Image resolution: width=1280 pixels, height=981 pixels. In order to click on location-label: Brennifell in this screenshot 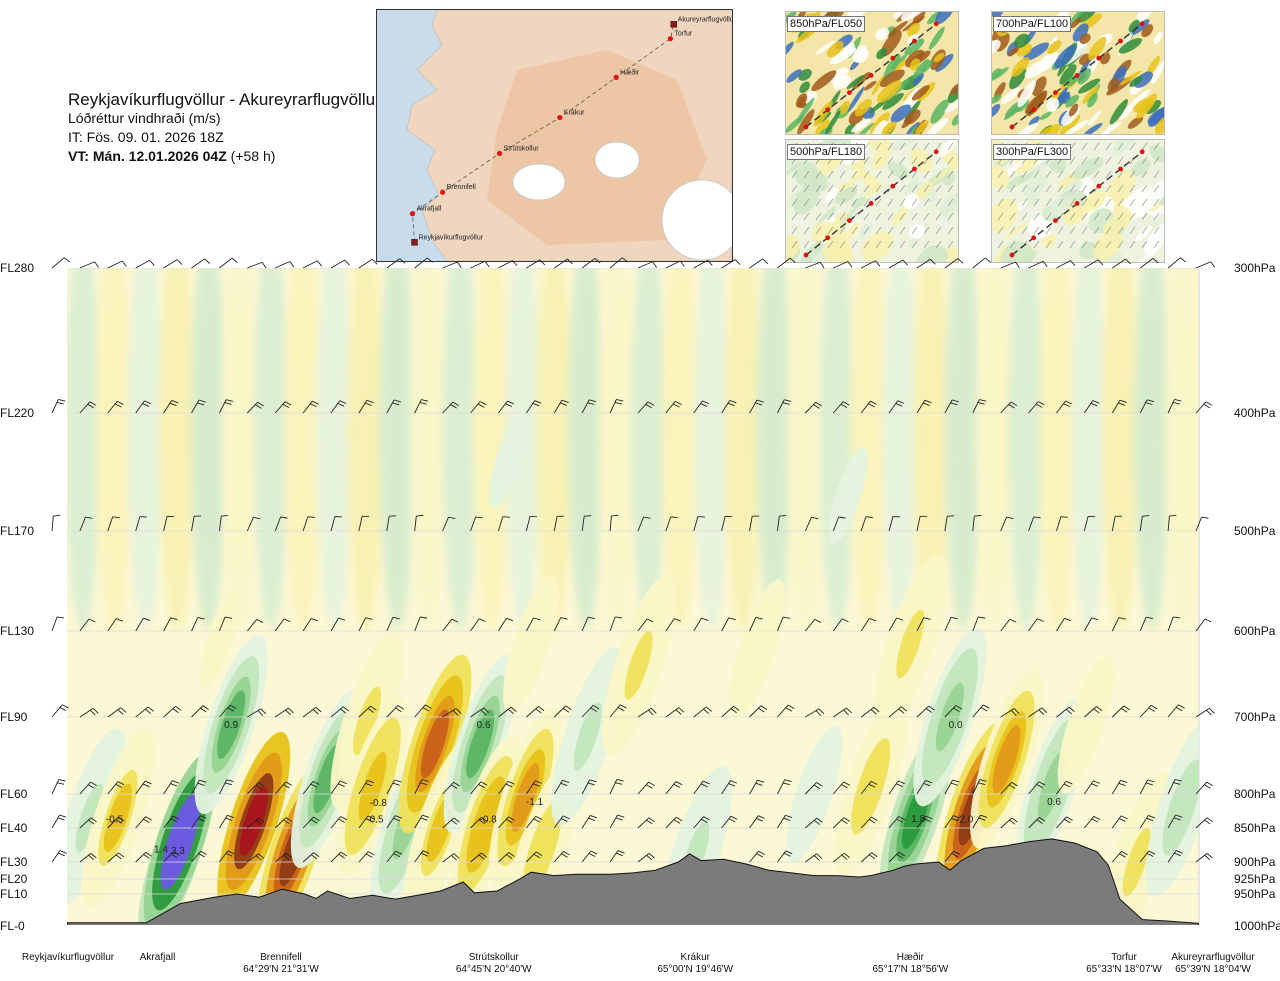, I will do `click(281, 957)`.